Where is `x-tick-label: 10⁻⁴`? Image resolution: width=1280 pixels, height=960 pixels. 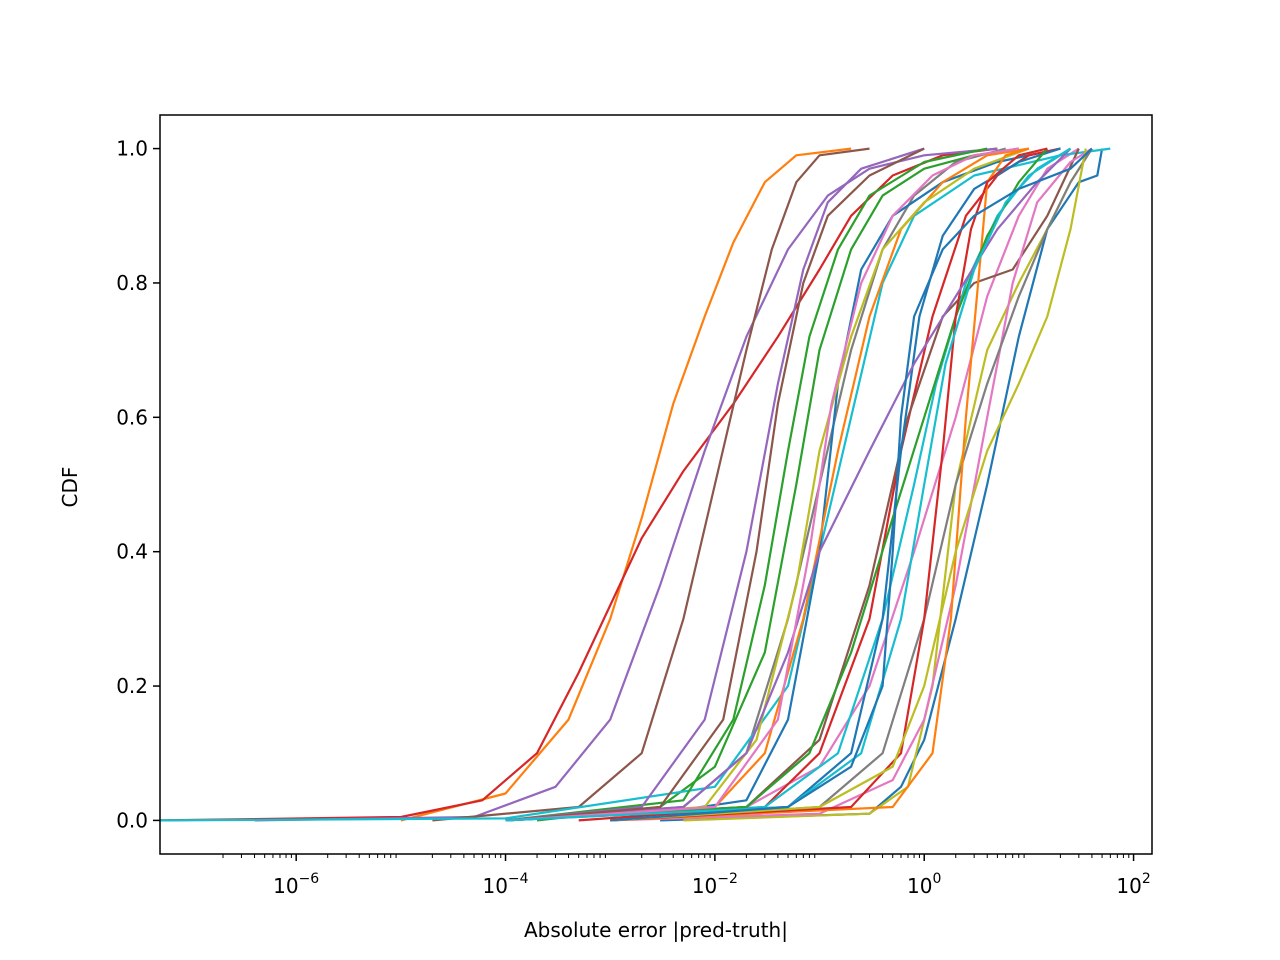 x-tick-label: 10⁻⁴ is located at coordinates (505, 884).